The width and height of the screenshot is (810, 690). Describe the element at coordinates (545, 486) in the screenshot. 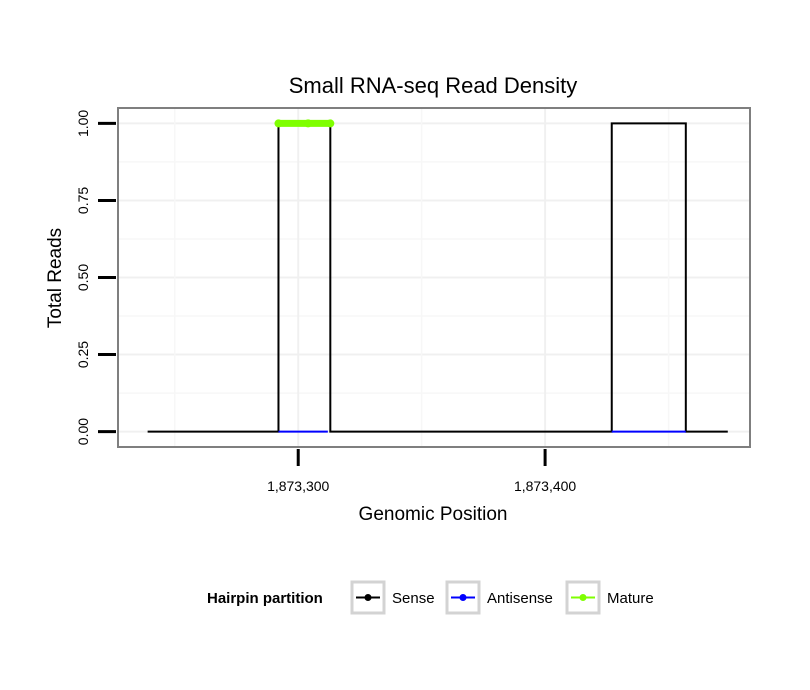

I see `x-tick-label: 1,873,400` at that location.